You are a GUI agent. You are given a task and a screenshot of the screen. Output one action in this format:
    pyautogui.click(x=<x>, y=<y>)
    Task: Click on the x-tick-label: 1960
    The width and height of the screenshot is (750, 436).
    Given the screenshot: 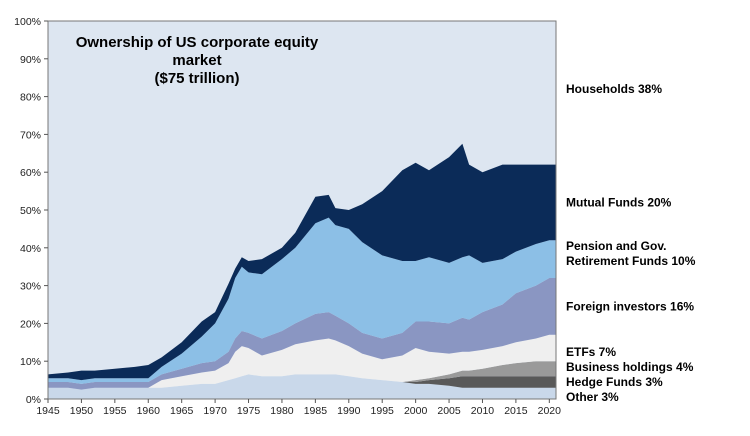 What is the action you would take?
    pyautogui.click(x=149, y=411)
    